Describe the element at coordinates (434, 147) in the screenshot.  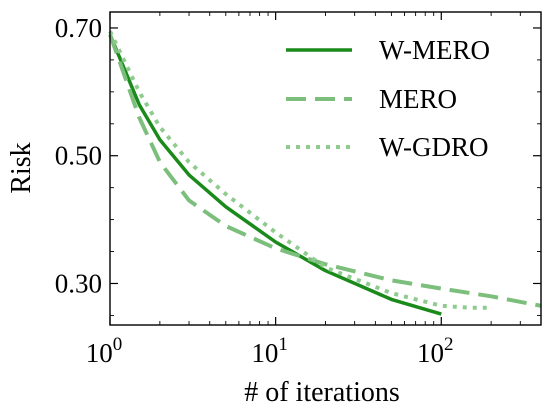
I see `legend-label: W-GDRO` at that location.